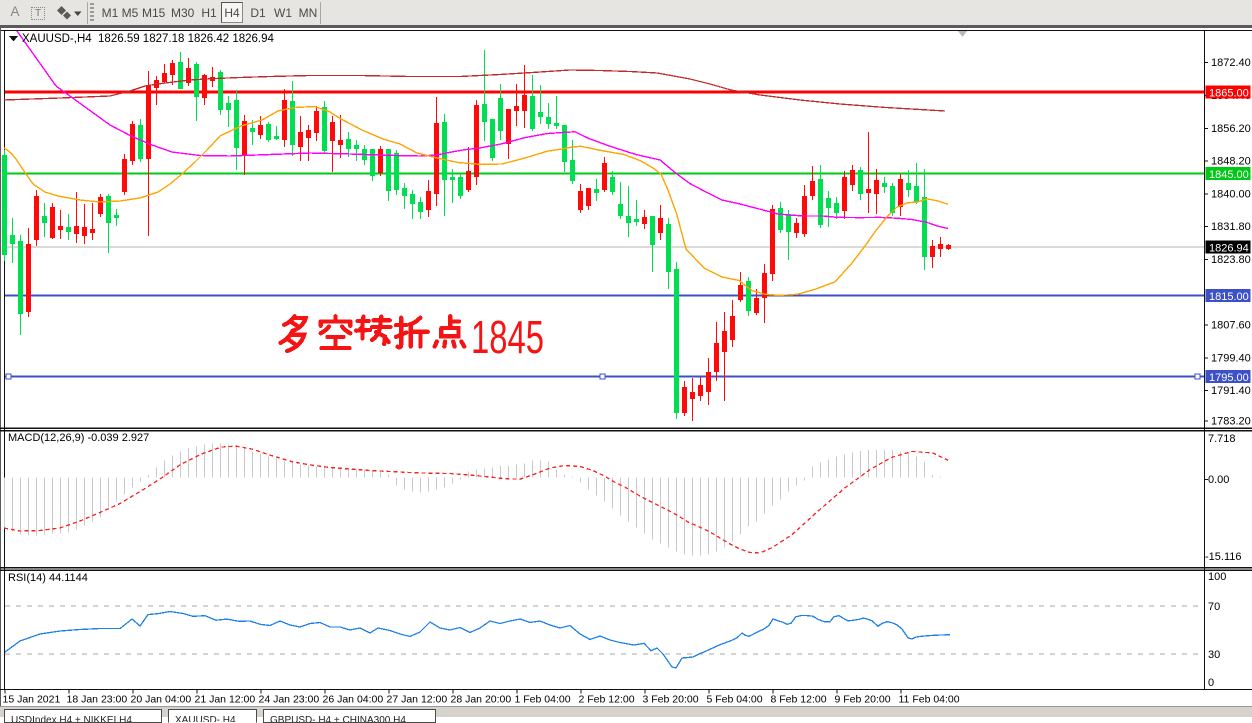  What do you see at coordinates (1229, 175) in the screenshot?
I see `svg-text: 1845.00` at bounding box center [1229, 175].